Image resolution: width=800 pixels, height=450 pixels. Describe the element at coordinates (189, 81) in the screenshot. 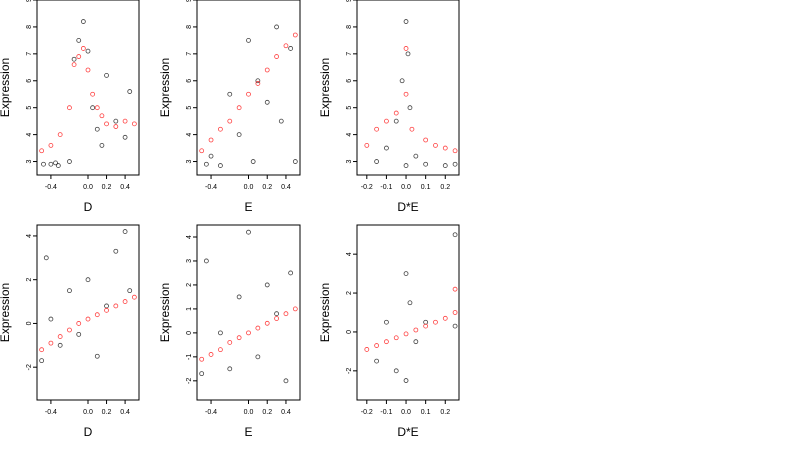

I see `y-tick-label: 6` at that location.